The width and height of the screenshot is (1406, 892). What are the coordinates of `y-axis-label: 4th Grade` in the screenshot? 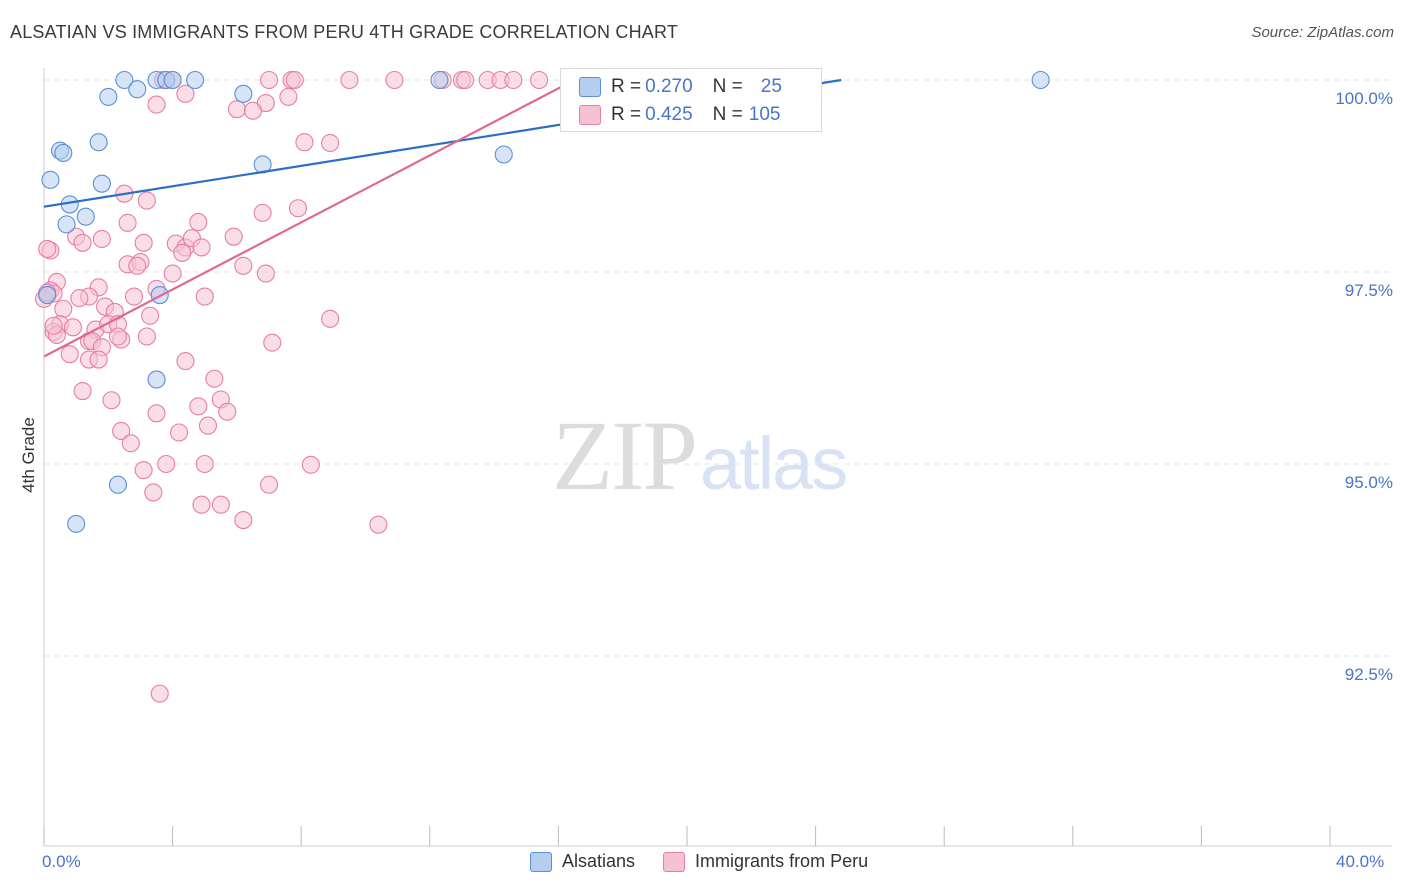 It's located at (28, 455).